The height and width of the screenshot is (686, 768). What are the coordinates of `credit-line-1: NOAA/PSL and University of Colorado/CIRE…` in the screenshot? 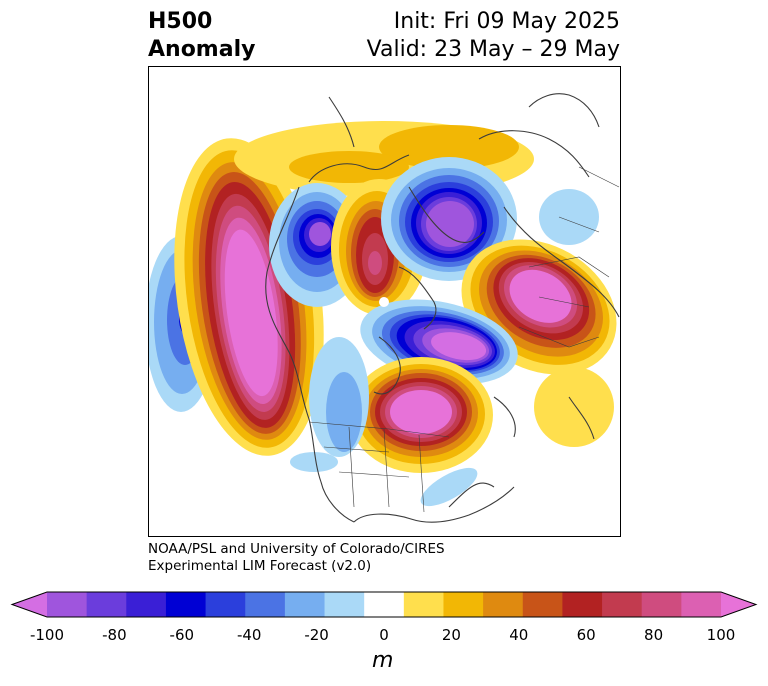 It's located at (296, 549).